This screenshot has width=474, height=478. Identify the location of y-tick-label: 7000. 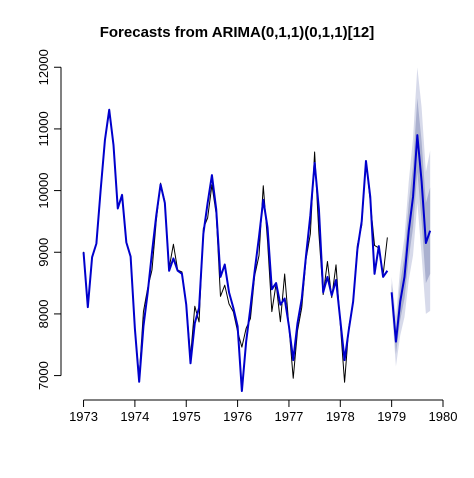
(43, 375).